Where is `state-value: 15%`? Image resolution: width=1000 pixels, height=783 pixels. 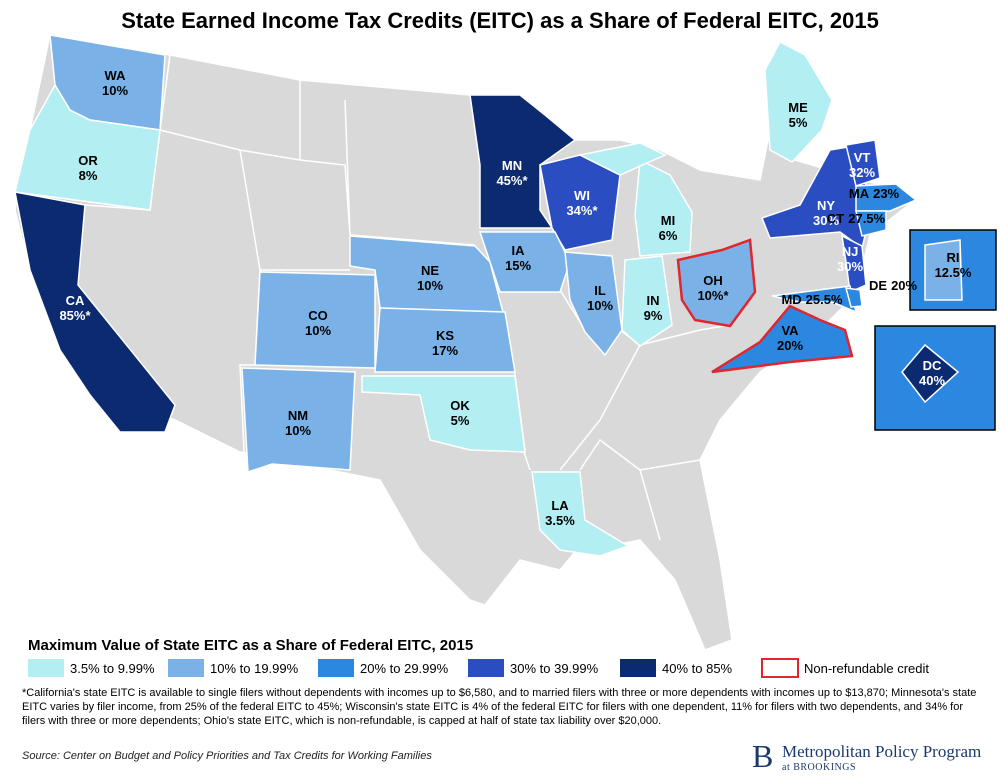 state-value: 15% is located at coordinates (518, 265).